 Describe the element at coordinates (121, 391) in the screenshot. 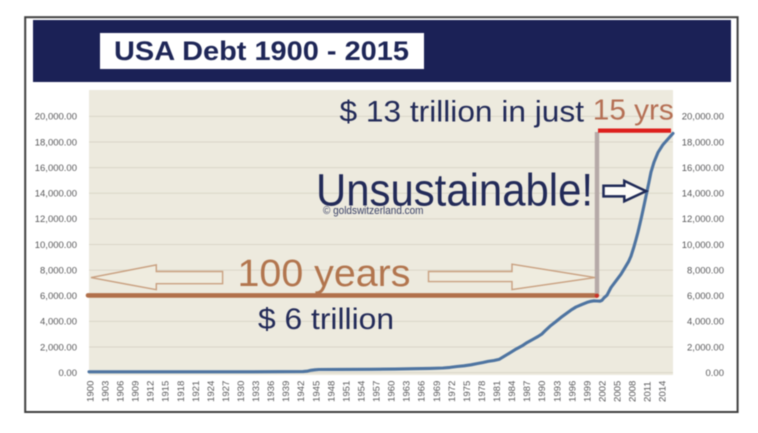

I see `svg-text: 1906` at that location.